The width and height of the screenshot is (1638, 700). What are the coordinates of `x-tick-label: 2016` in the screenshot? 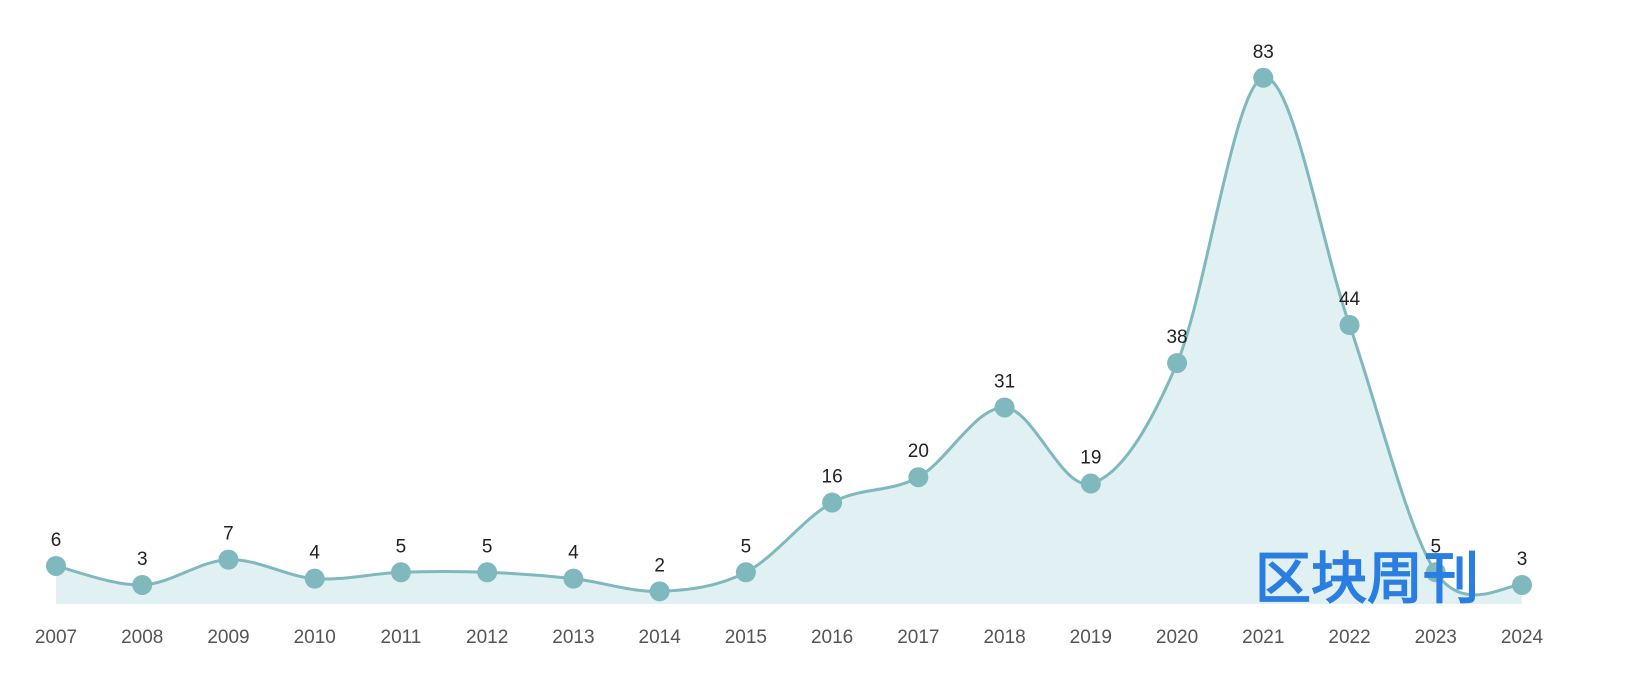 It's located at (832, 637).